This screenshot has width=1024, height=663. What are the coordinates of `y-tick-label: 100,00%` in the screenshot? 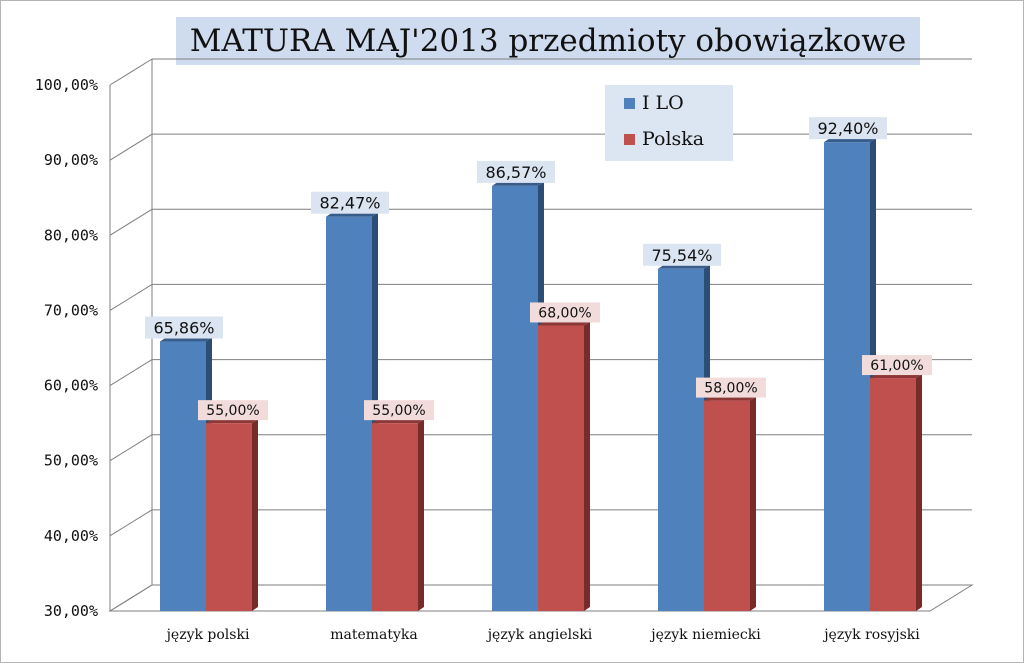 It's located at (66, 85).